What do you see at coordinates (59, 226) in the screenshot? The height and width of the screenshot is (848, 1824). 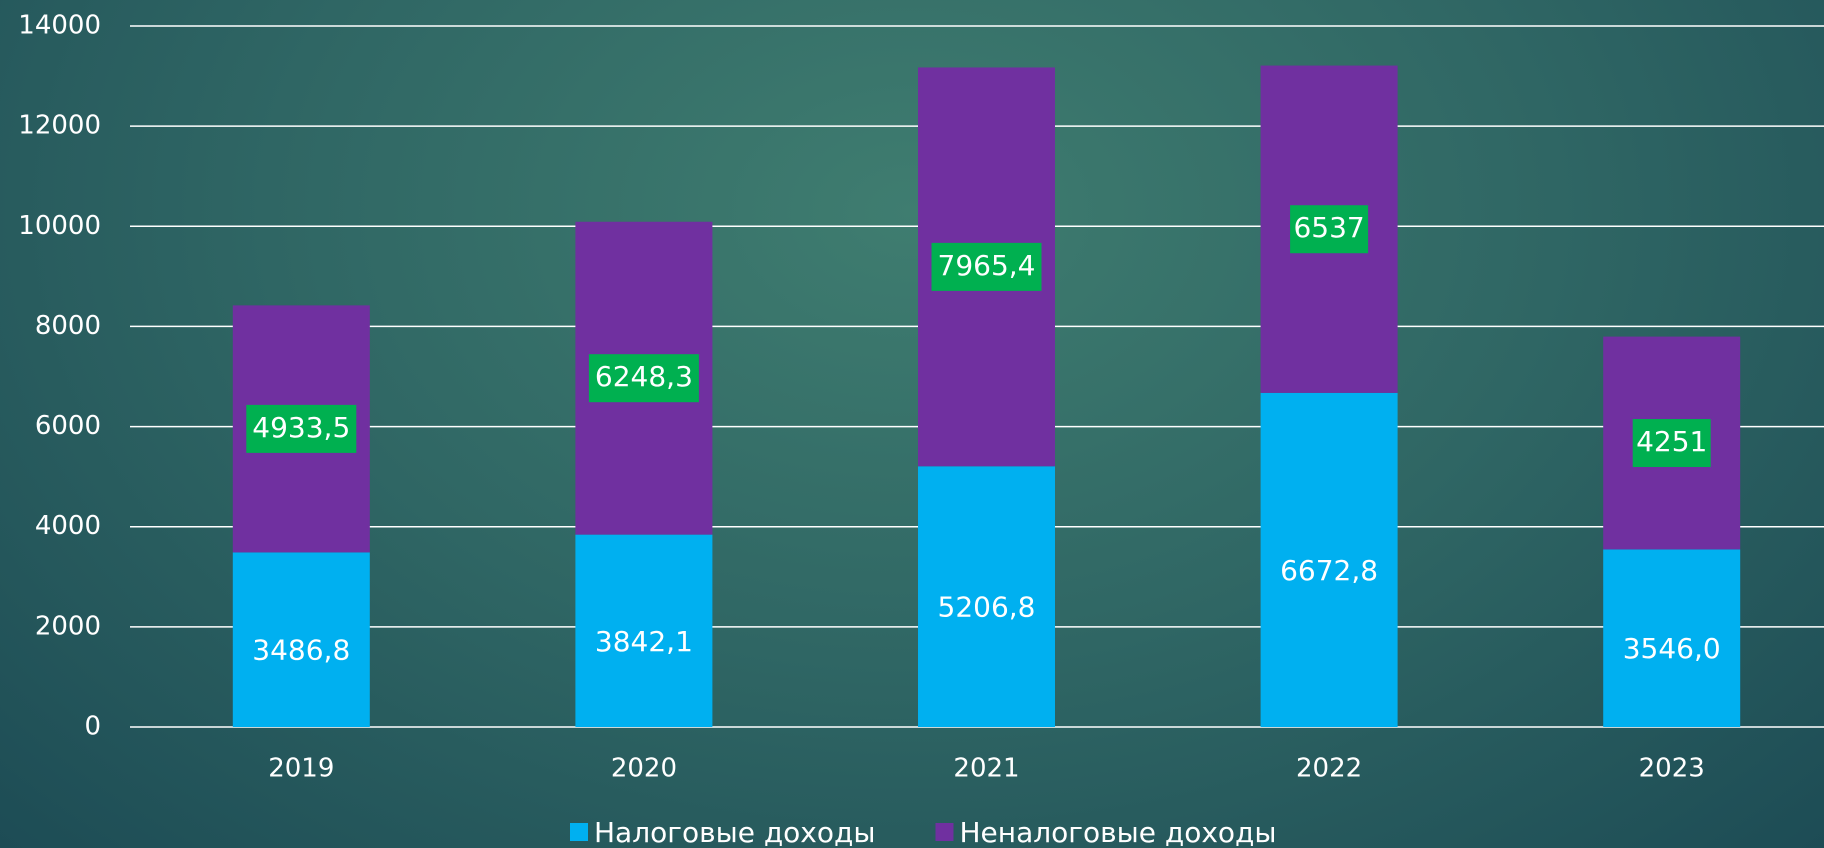 I see `y-tick-label: 10000` at bounding box center [59, 226].